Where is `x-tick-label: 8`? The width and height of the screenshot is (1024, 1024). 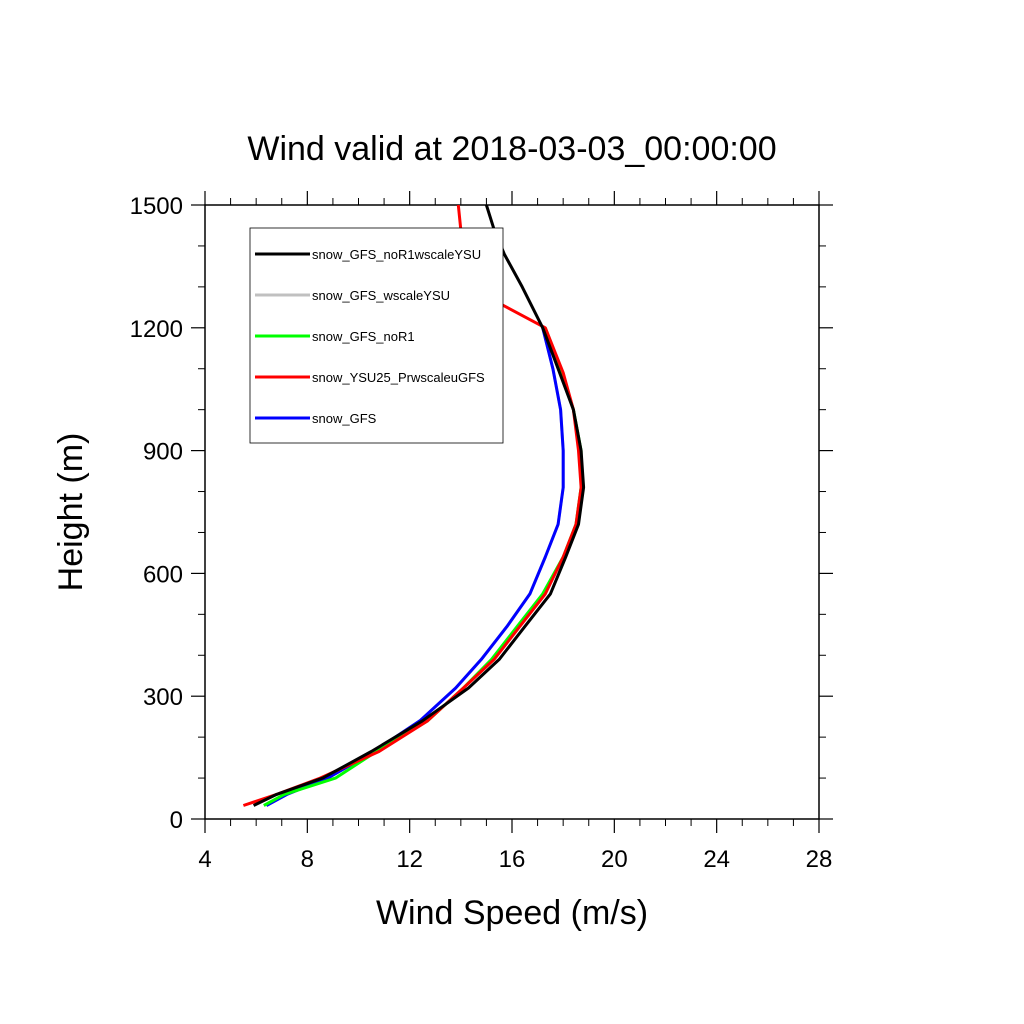 x-tick-label: 8 is located at coordinates (307, 859).